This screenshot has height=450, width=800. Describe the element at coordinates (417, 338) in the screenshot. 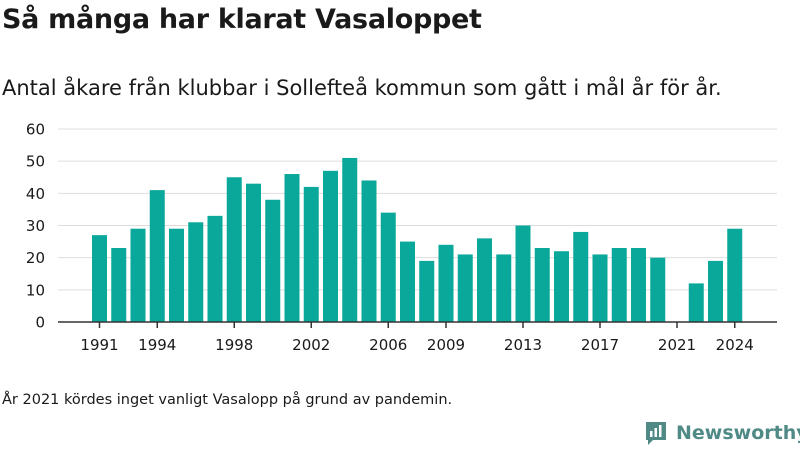

I see `x-axis-ticks: 1991 1994 1998 2002 2006 2009 2013 2017 2021 2024` at that location.